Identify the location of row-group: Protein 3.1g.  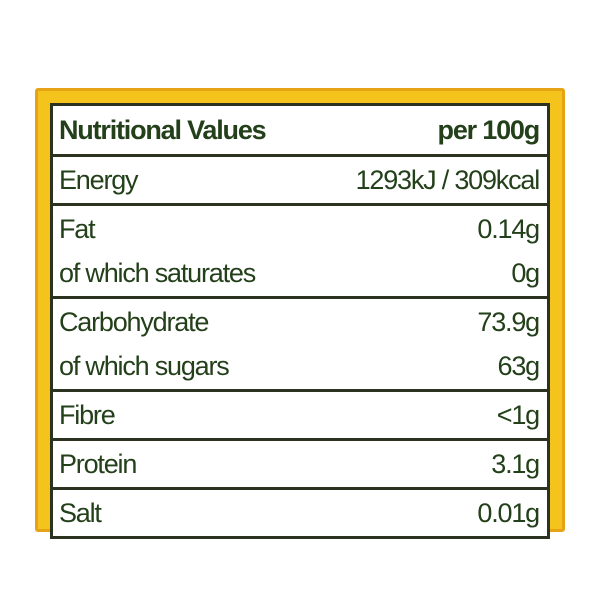
(300, 462).